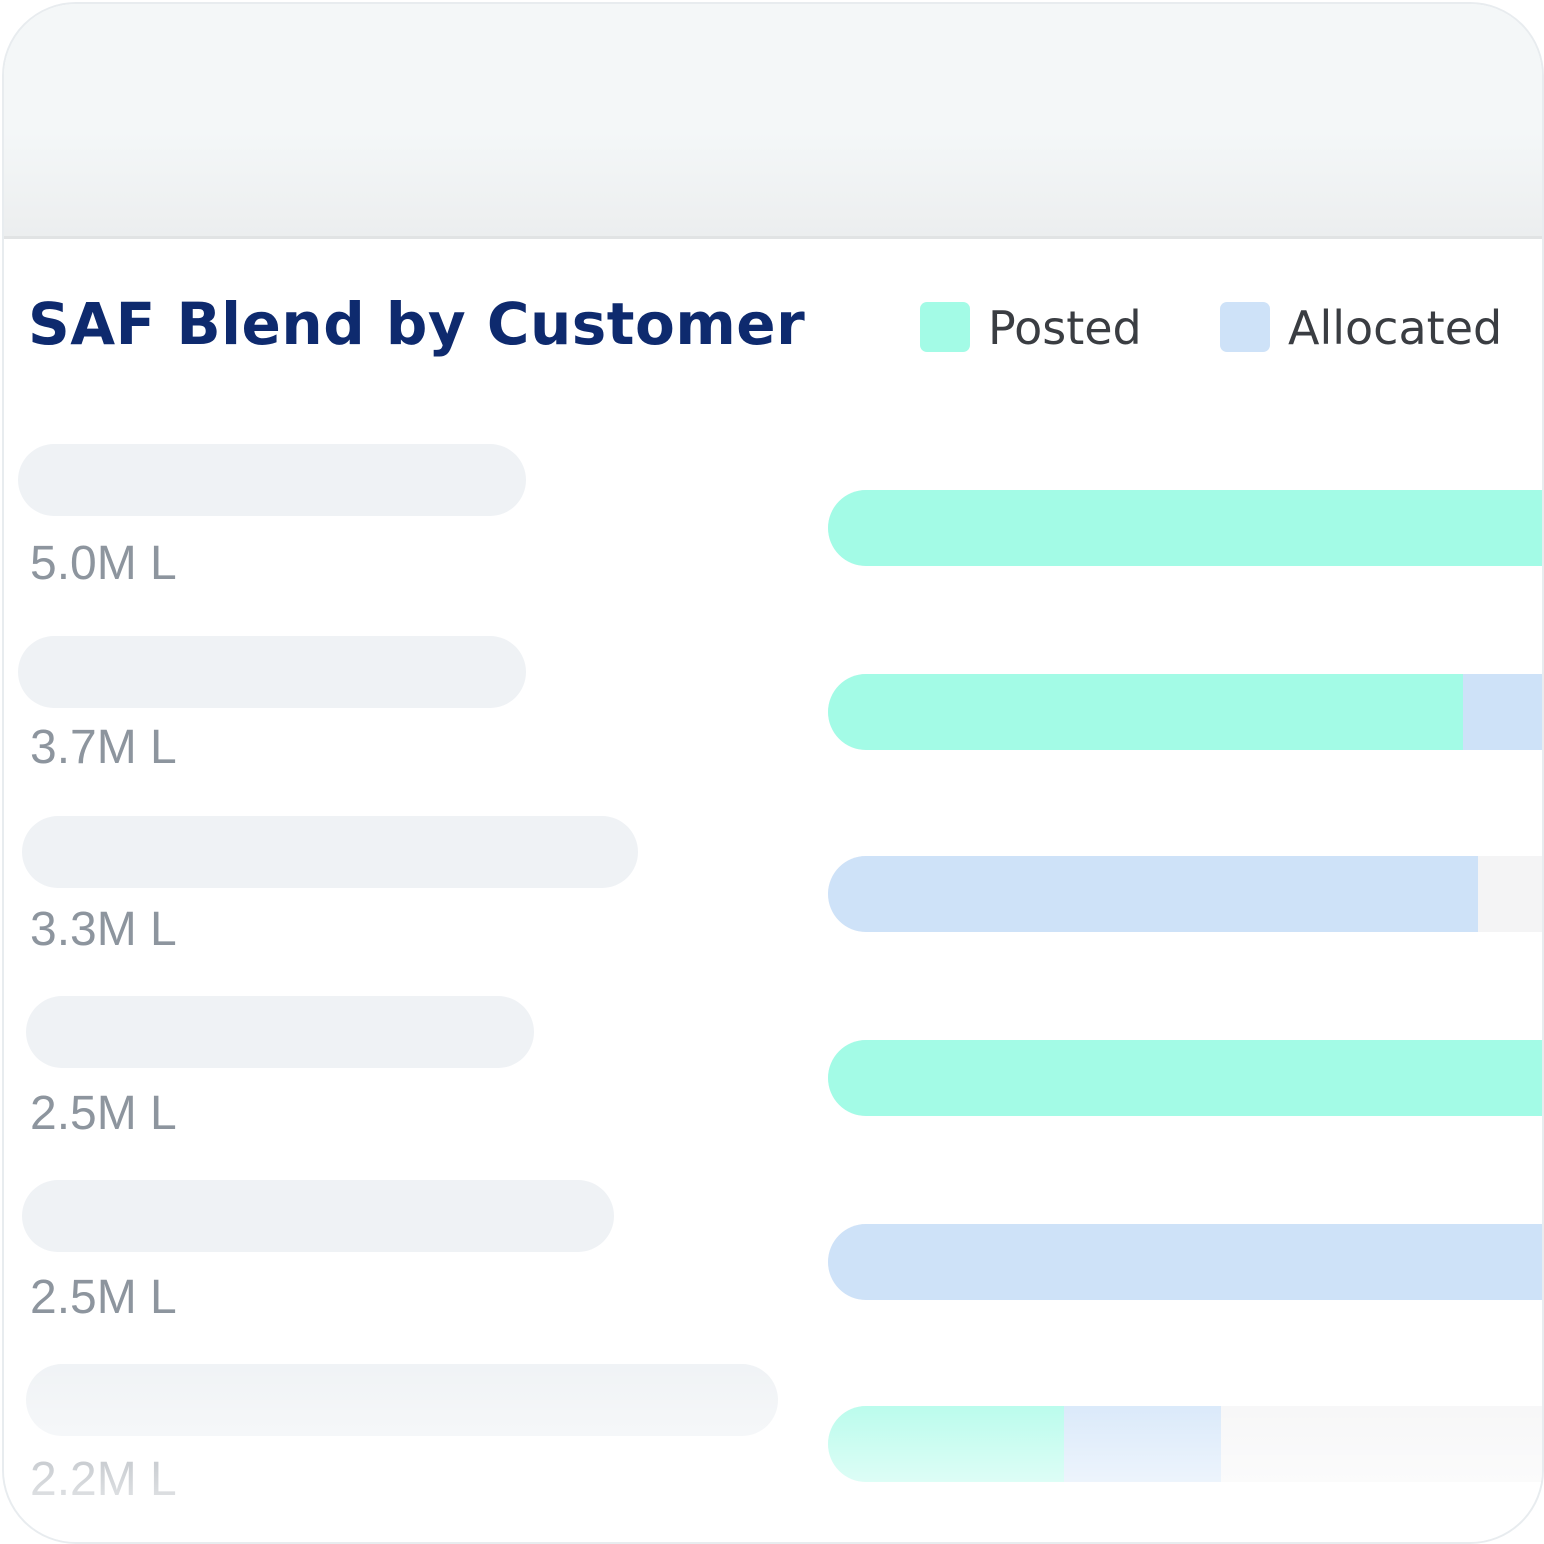 The width and height of the screenshot is (1544, 1544). I want to click on legend-label-posted: Posted, so click(1065, 328).